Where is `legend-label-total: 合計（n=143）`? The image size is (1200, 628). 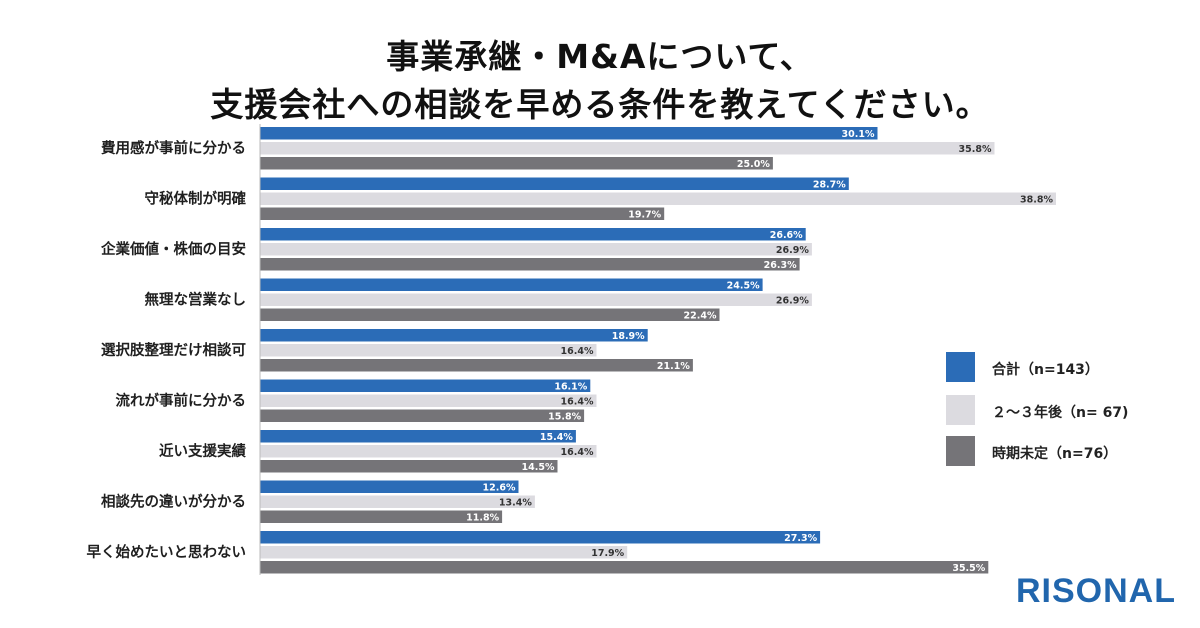 legend-label-total: 合計（n=143） is located at coordinates (1045, 370).